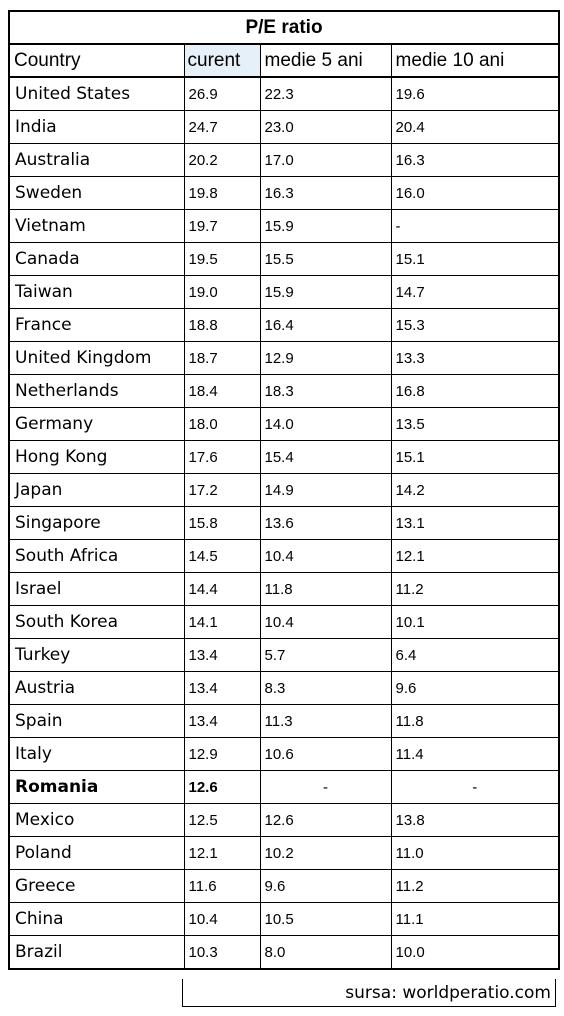 This screenshot has height=1016, width=564. I want to click on curent-cell: 19.8, so click(222, 193).